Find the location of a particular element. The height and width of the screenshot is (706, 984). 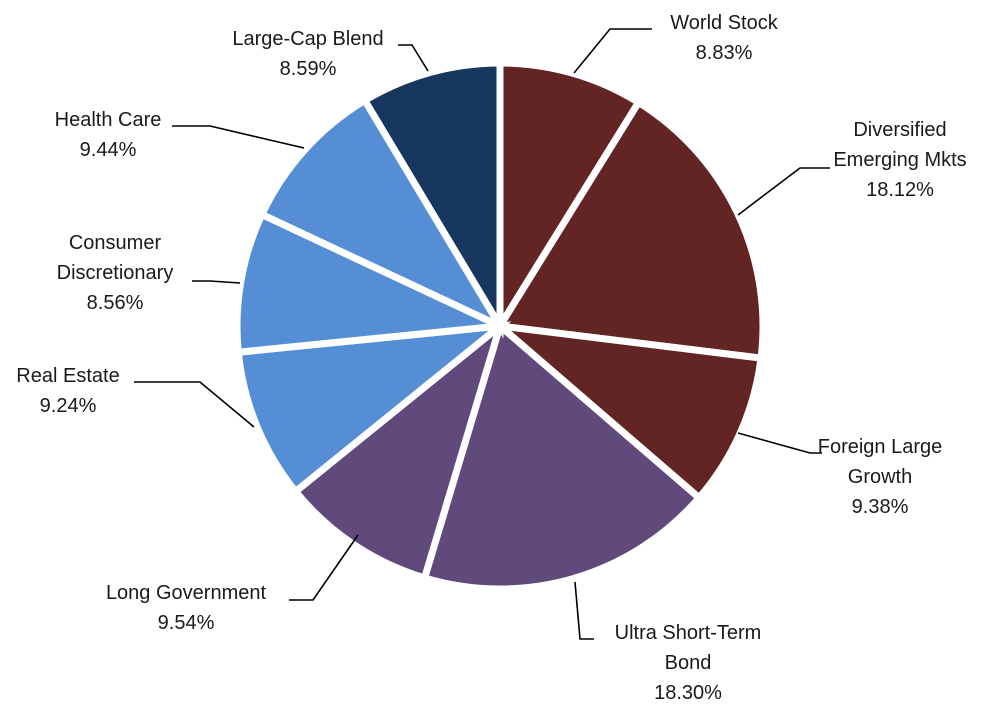

slice-name: Consumer is located at coordinates (115, 243).